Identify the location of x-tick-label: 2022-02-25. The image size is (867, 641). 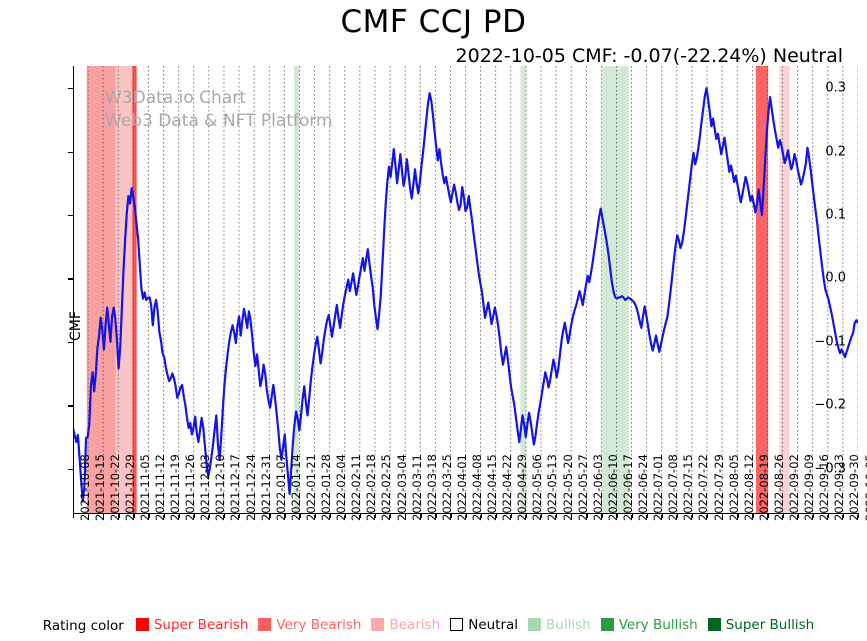
(386, 487).